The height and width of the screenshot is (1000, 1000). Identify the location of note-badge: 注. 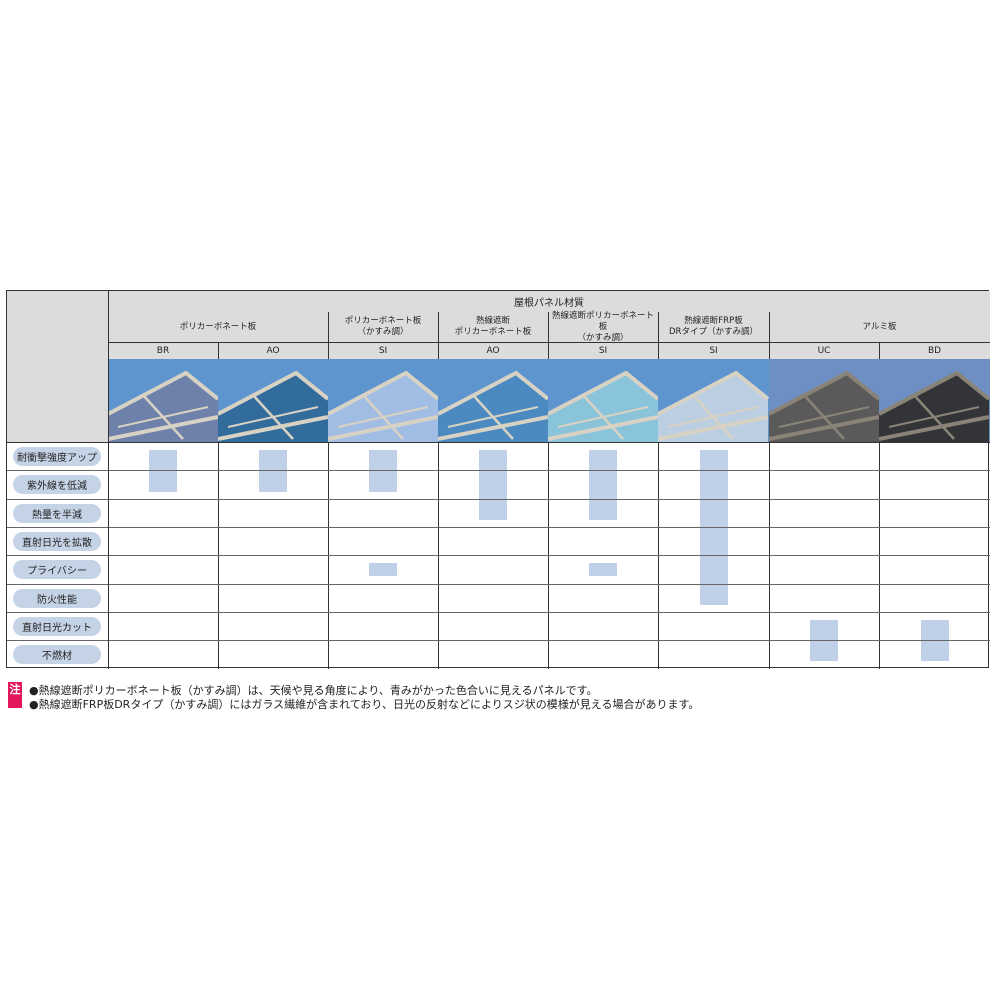
(15, 695).